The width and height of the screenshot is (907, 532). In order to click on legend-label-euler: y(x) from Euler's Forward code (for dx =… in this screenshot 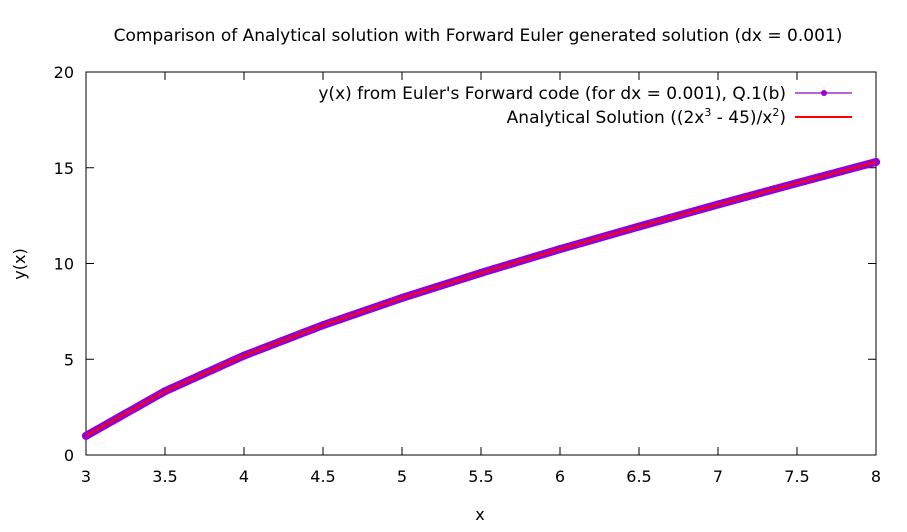, I will do `click(552, 94)`.